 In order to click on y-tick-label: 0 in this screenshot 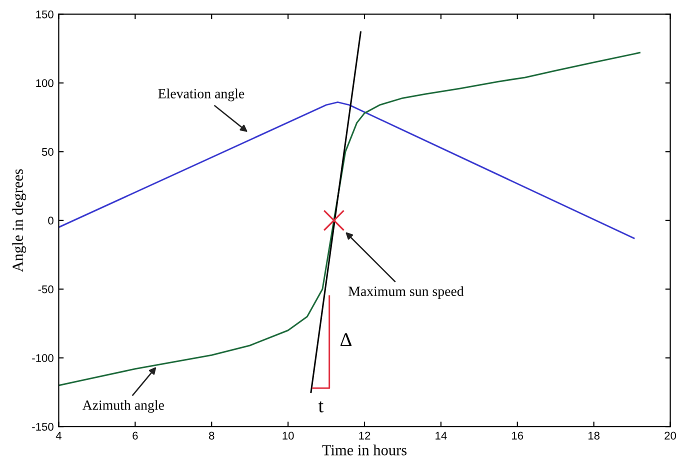, I will do `click(51, 220)`.